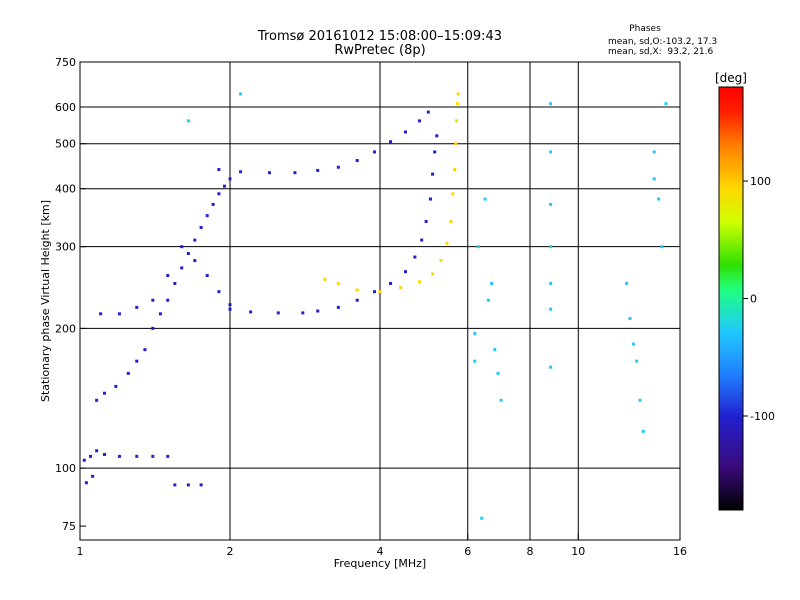  Describe the element at coordinates (731, 78) in the screenshot. I see `colorbar-label: [deg]` at that location.